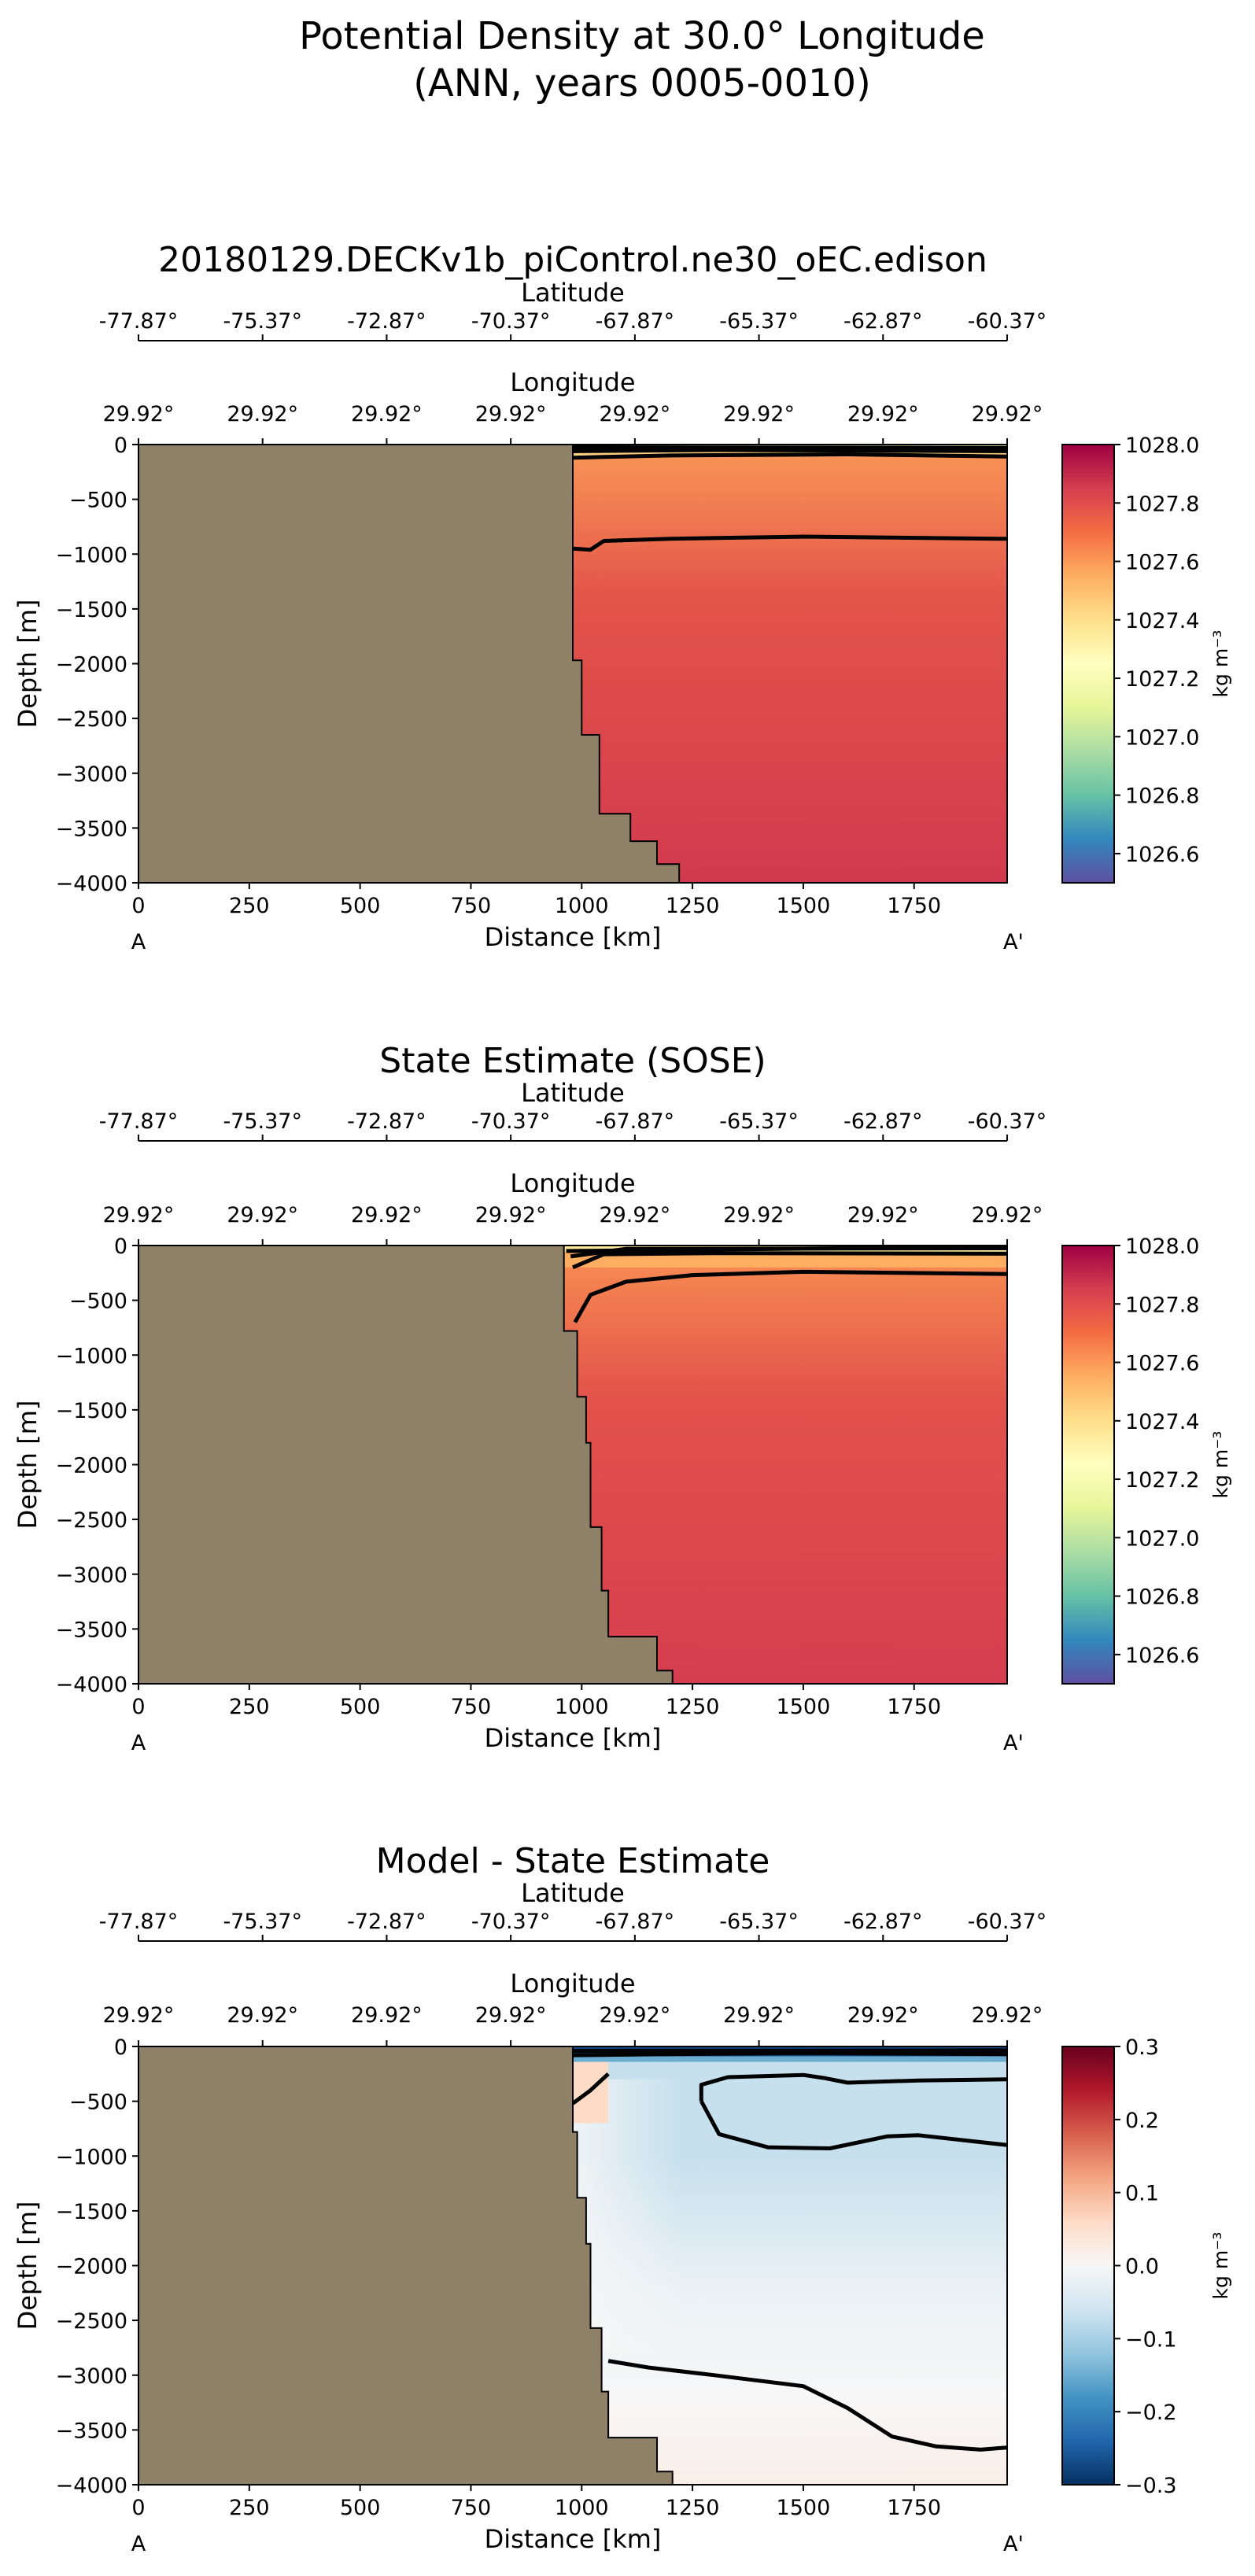 The height and width of the screenshot is (2576, 1255). What do you see at coordinates (786, 1249) in the screenshot?
I see `contour-upper-c` at bounding box center [786, 1249].